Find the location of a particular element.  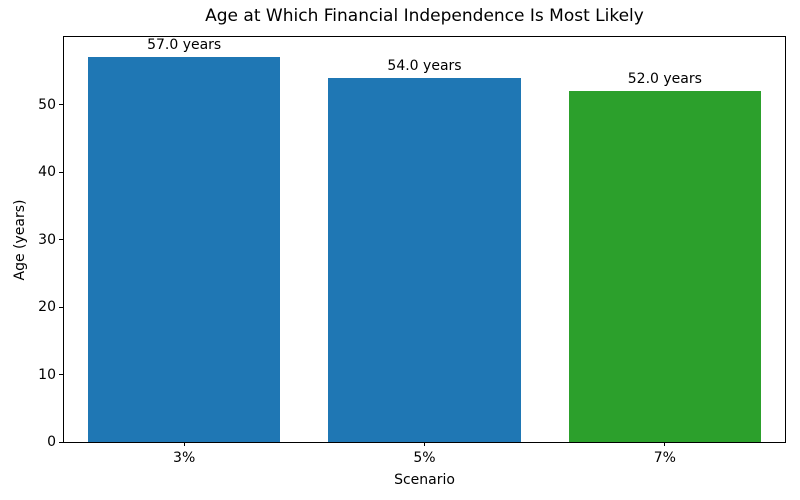

x-axis-label: Scenario is located at coordinates (424, 480).